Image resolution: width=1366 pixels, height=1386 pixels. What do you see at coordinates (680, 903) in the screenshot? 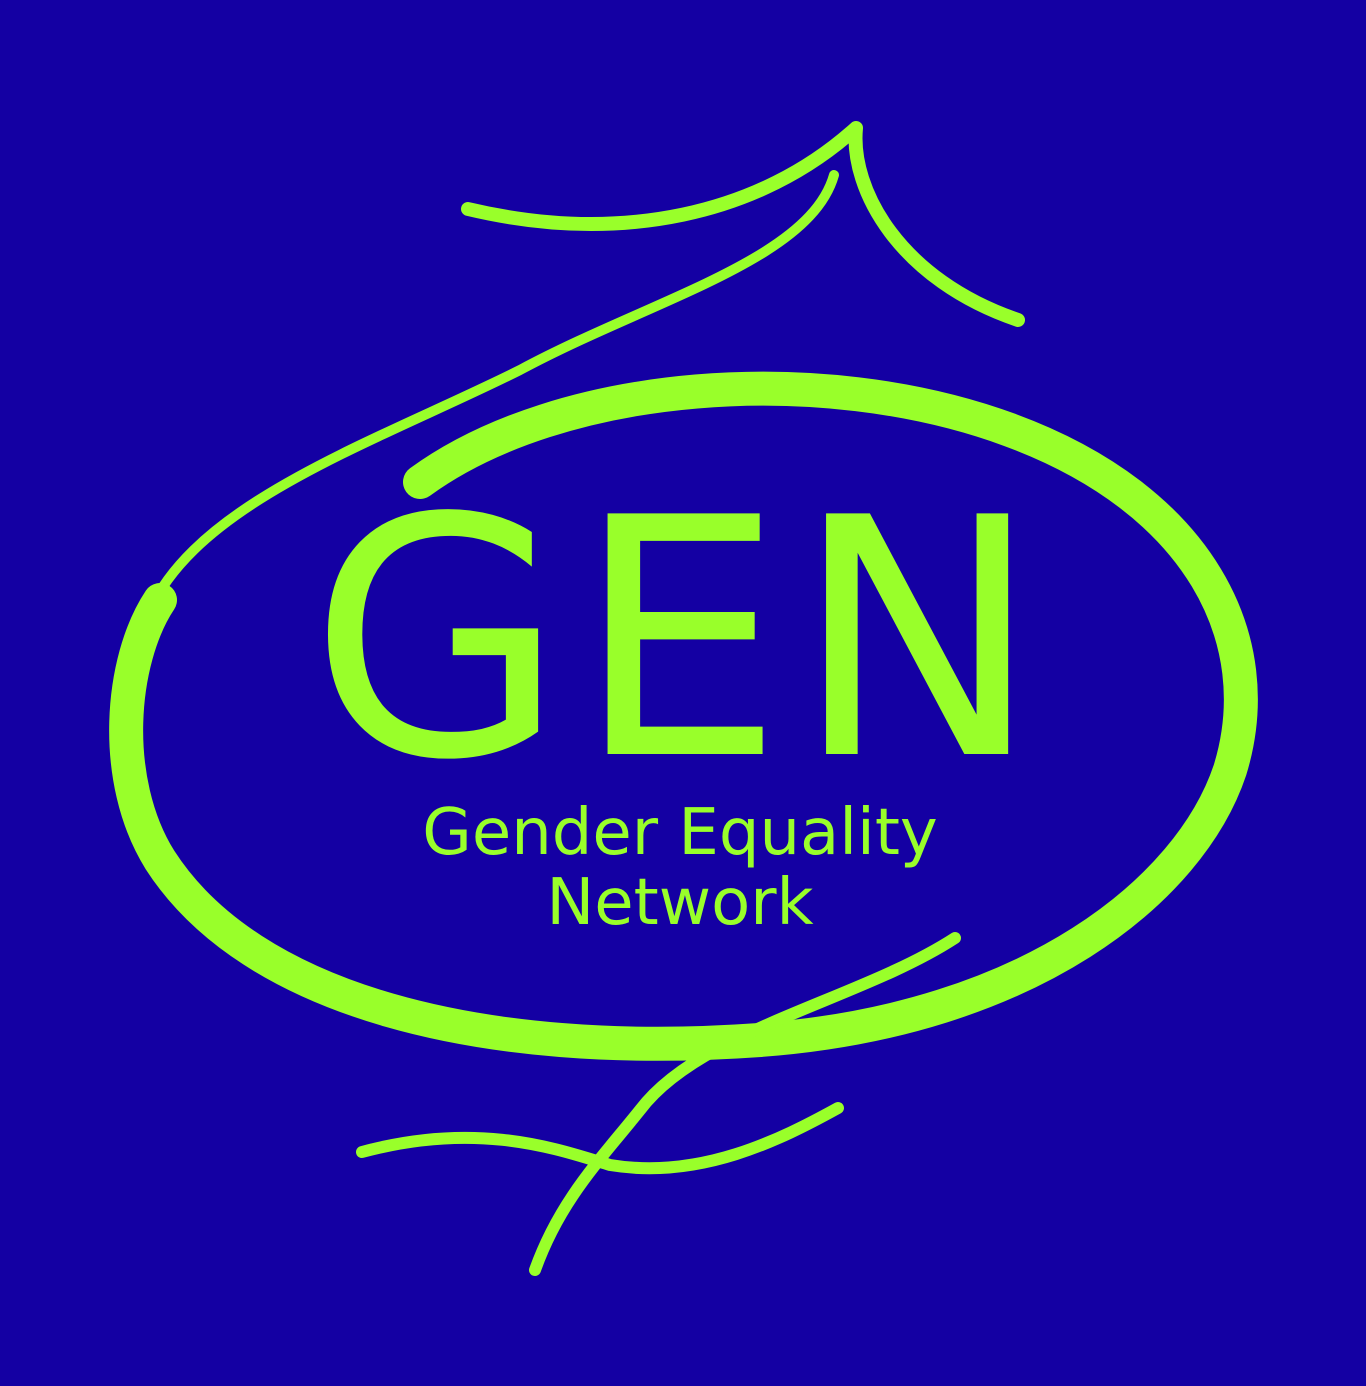
I see `logo-tagline-line2: Network` at bounding box center [680, 903].